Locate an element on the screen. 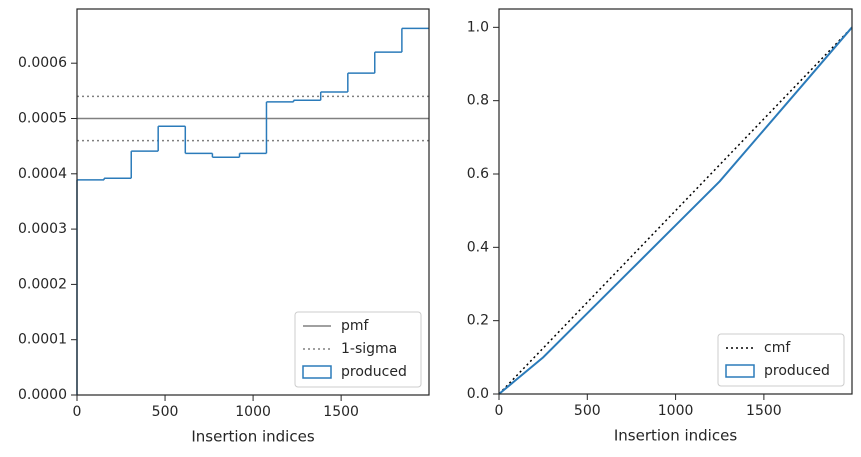 The height and width of the screenshot is (457, 861). y-tick-label: 0.0001 is located at coordinates (42, 340).